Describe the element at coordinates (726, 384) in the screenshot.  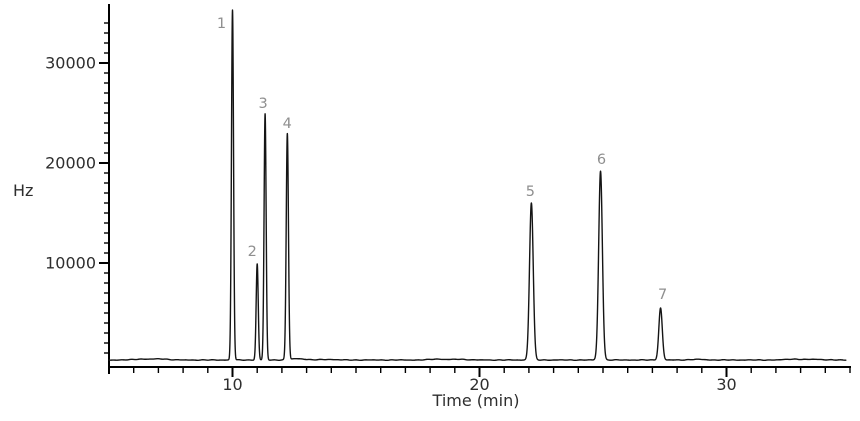
I see `x-tick-label: 30` at that location.